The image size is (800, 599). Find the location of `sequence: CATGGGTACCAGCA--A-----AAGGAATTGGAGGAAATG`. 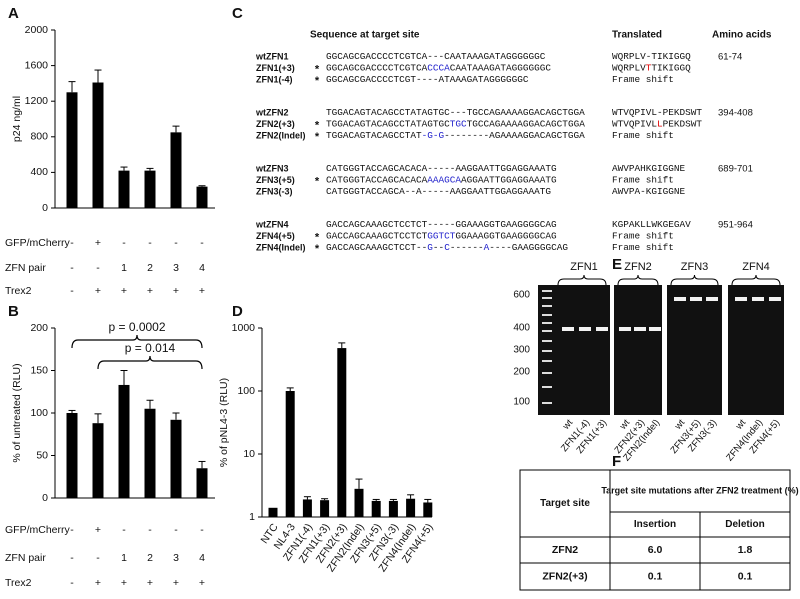

sequence: CATGGGTACCAGCA--A-----AAGGAATTGGAGGAAATG is located at coordinates (438, 191).